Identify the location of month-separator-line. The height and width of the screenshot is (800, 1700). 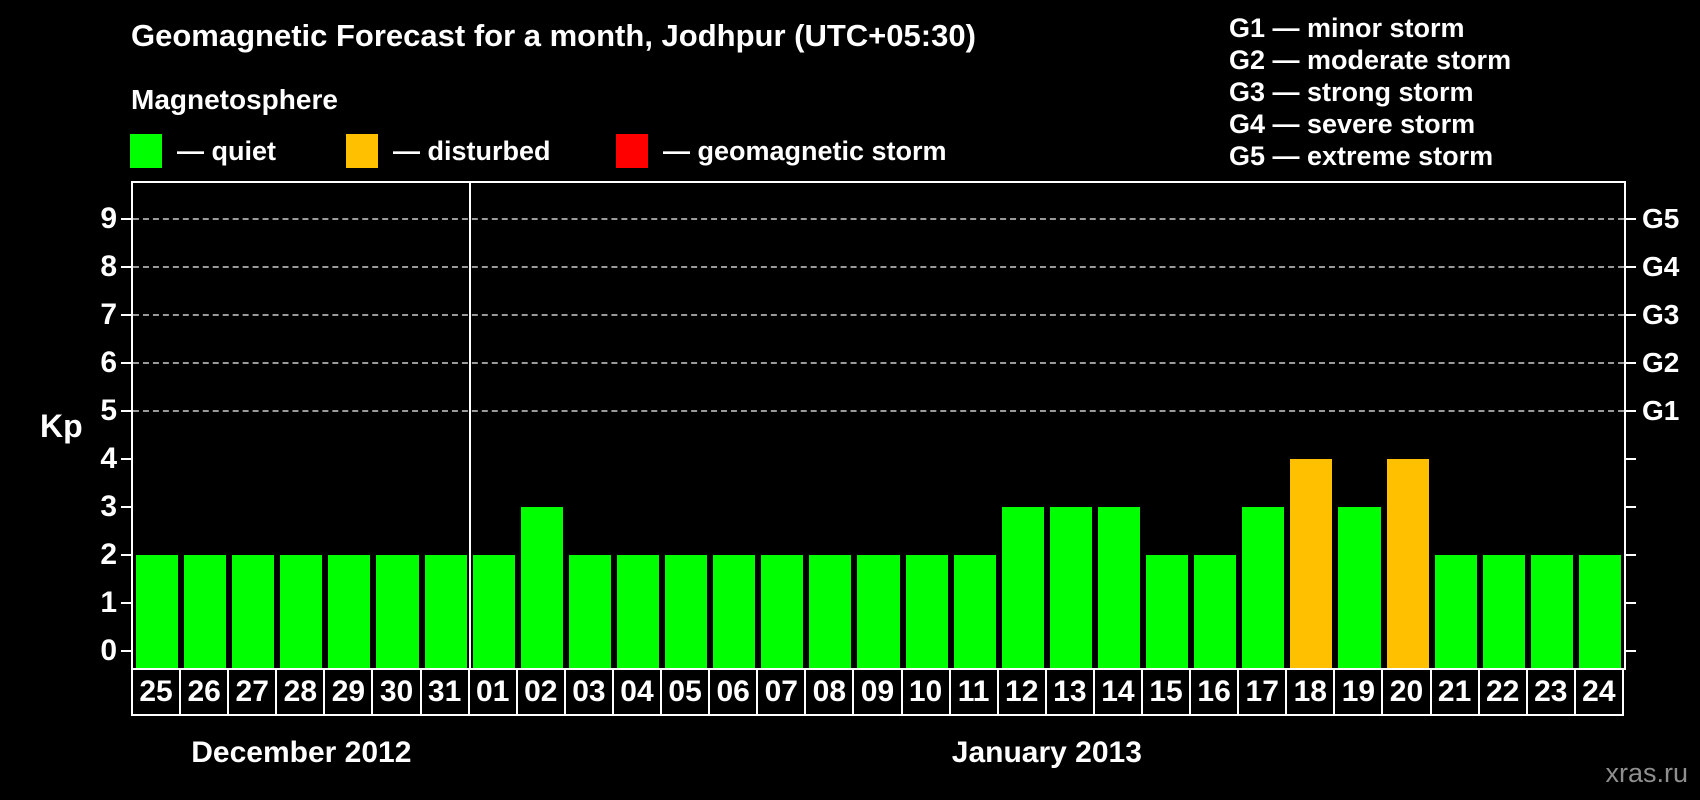
(469, 425).